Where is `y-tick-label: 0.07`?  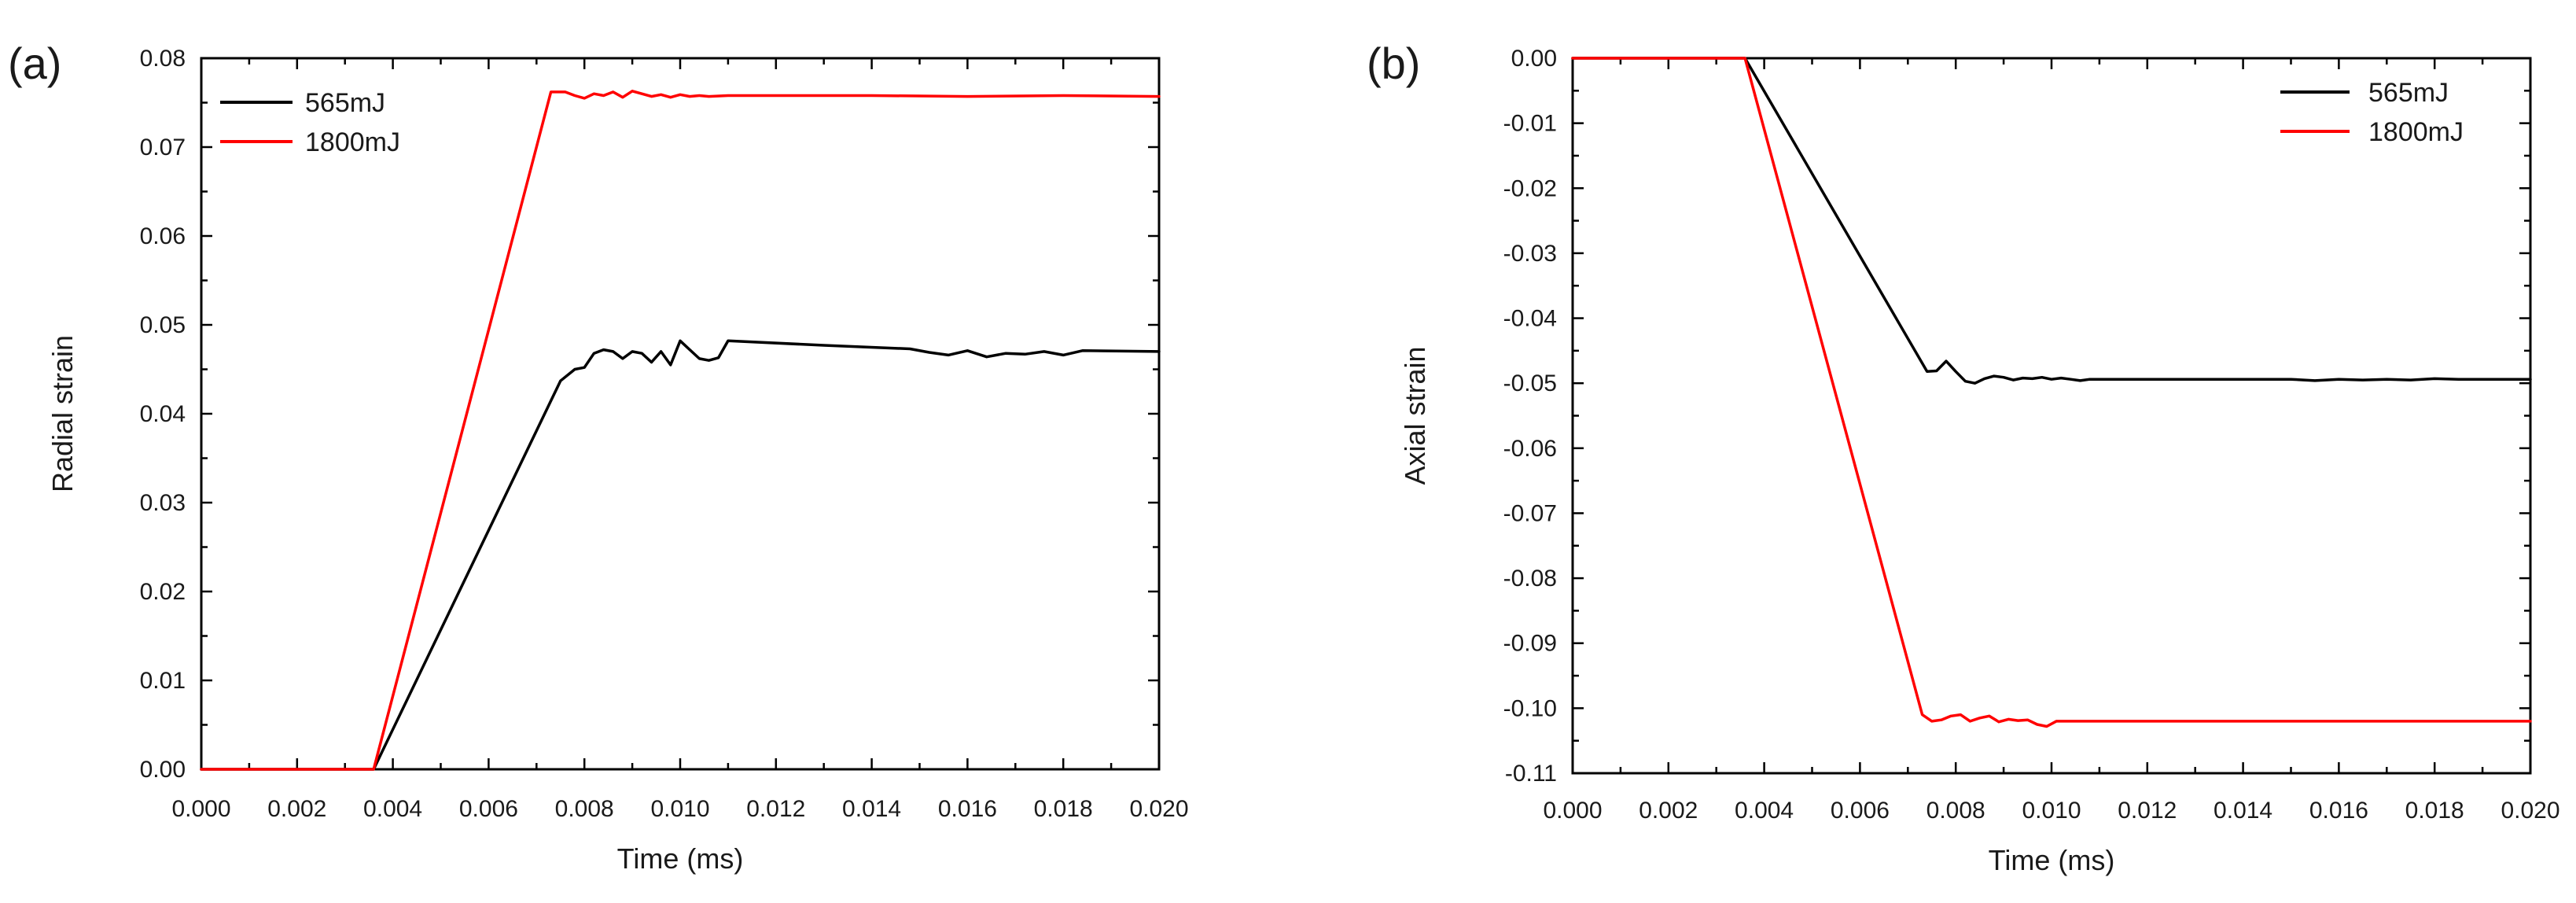 y-tick-label: 0.07 is located at coordinates (163, 147).